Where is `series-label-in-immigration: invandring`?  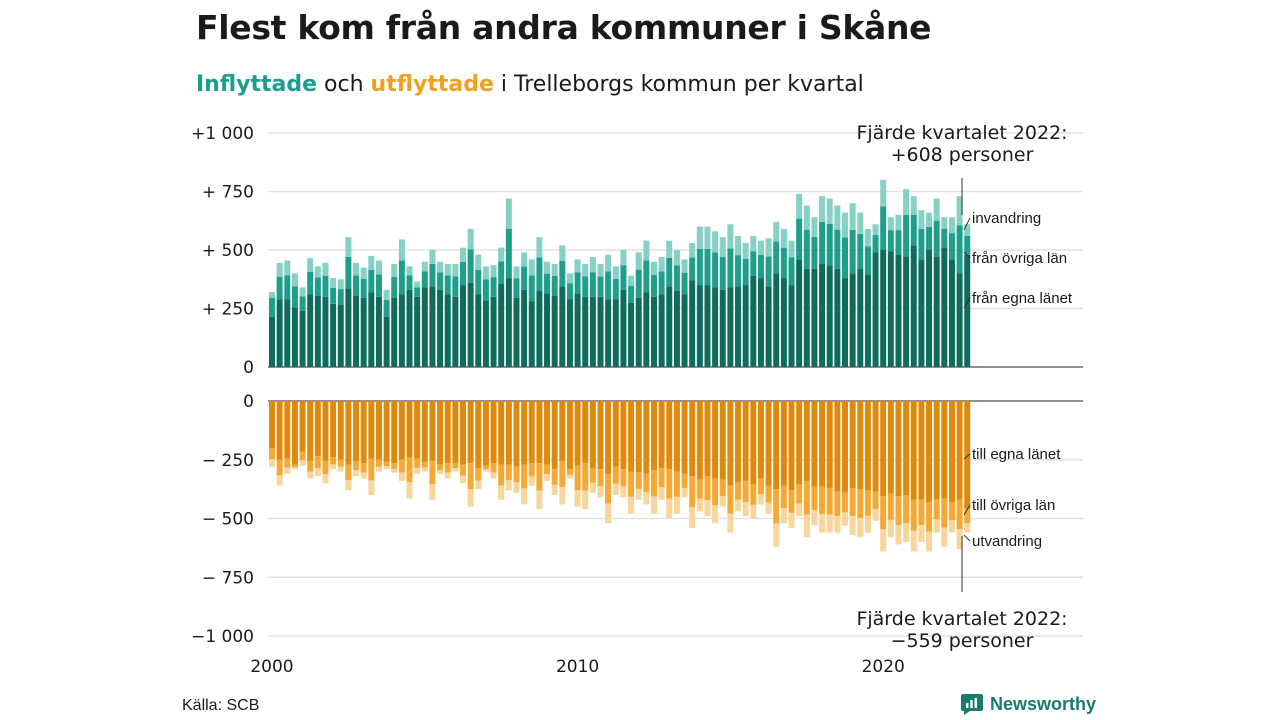
series-label-in-immigration: invandring is located at coordinates (1006, 218).